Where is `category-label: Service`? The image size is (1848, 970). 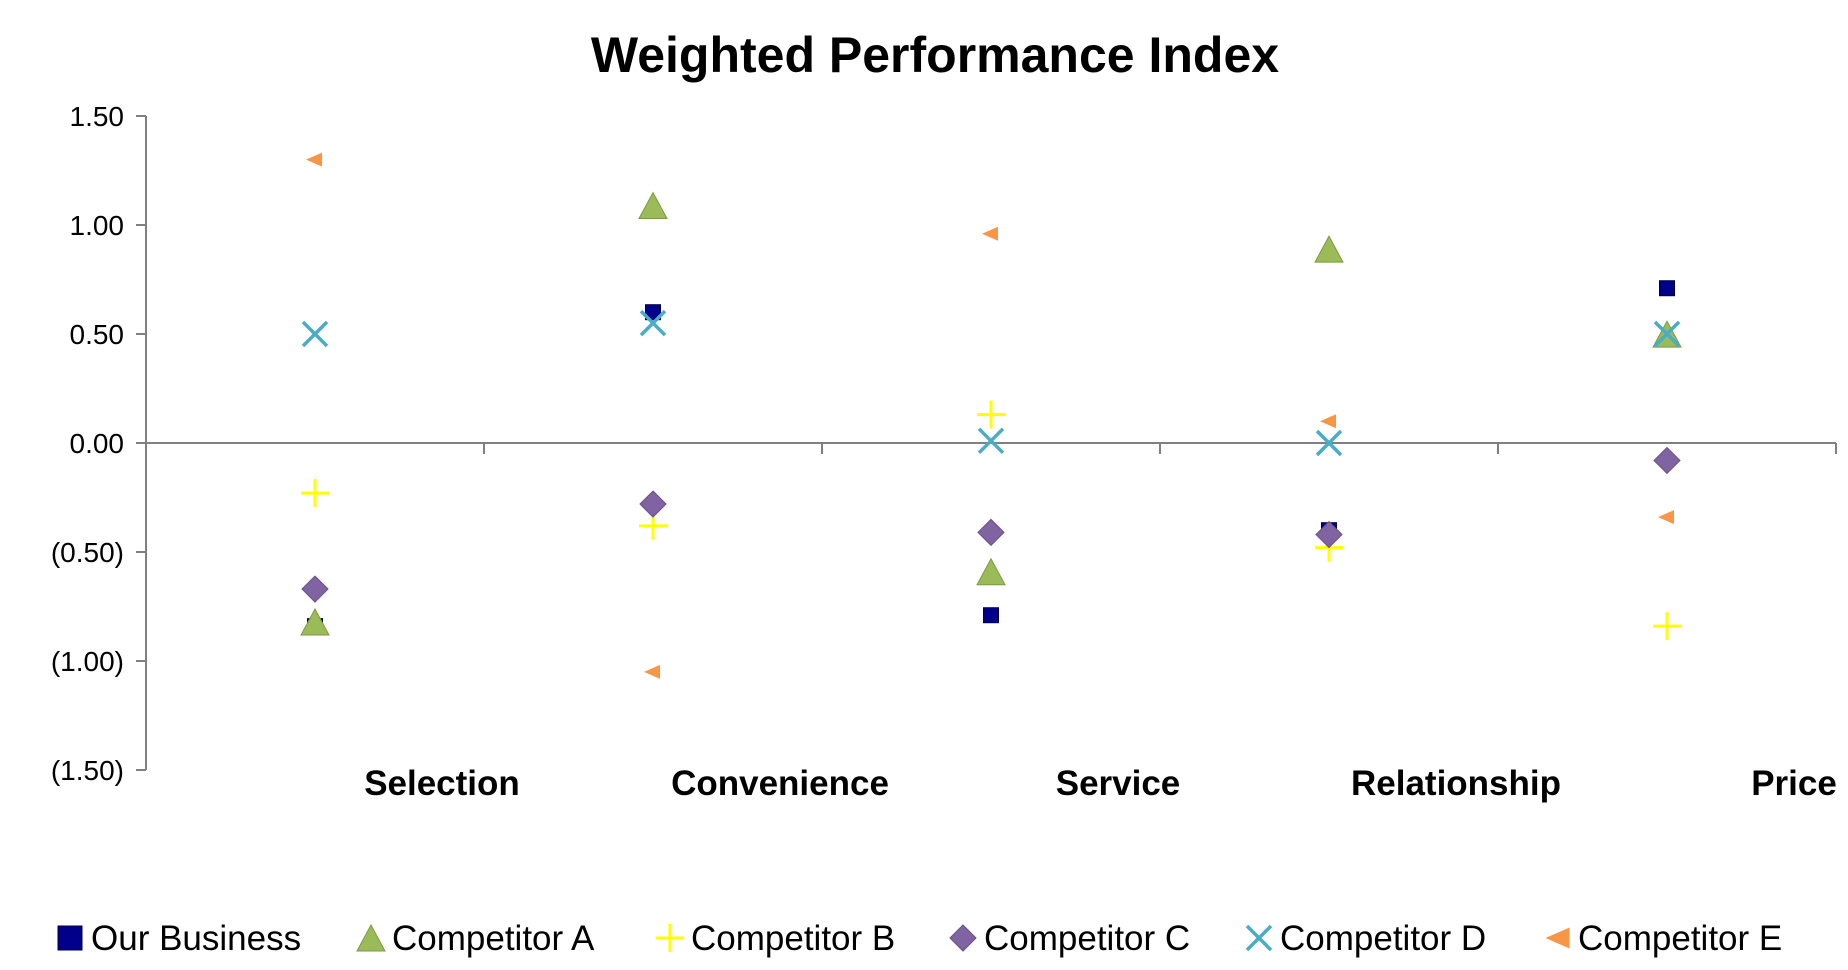
category-label: Service is located at coordinates (1118, 783).